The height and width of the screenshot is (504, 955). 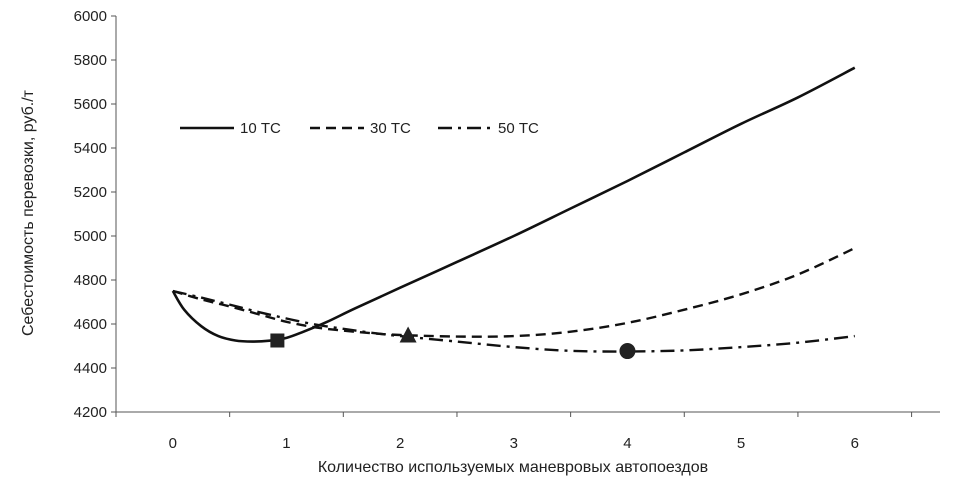 I want to click on y-ticks: 4200 4400 4600 4800 5000 5200 5400 5600 5800 6000, so click(x=95, y=214).